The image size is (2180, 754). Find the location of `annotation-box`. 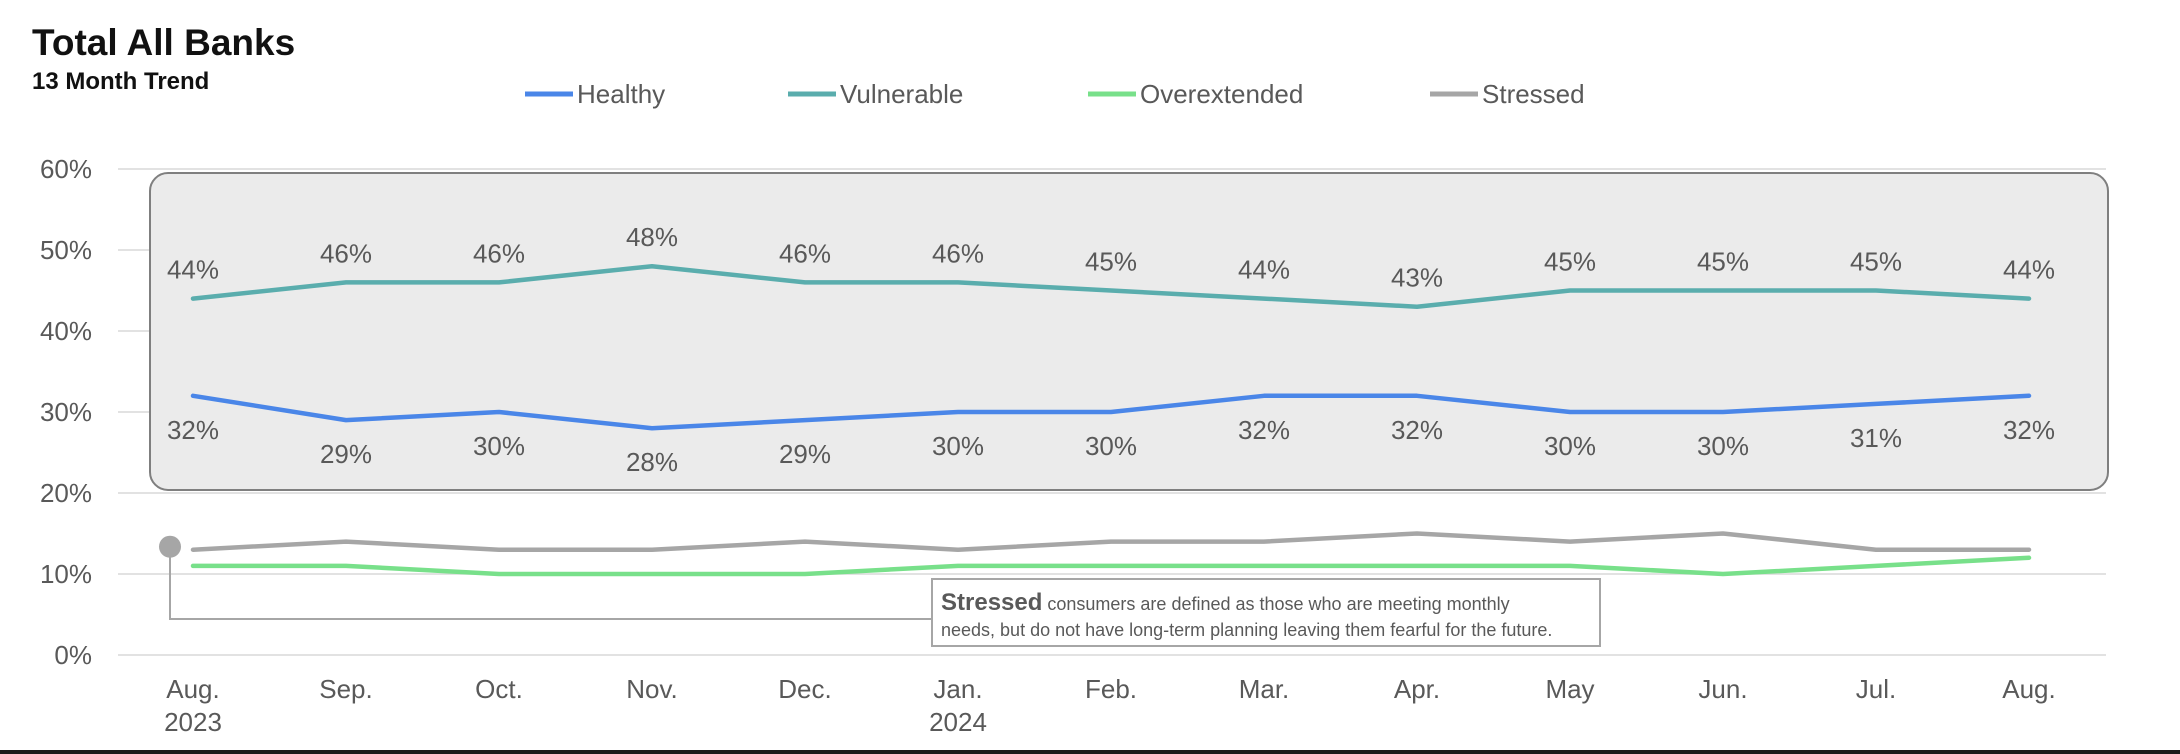

annotation-box is located at coordinates (1266, 612).